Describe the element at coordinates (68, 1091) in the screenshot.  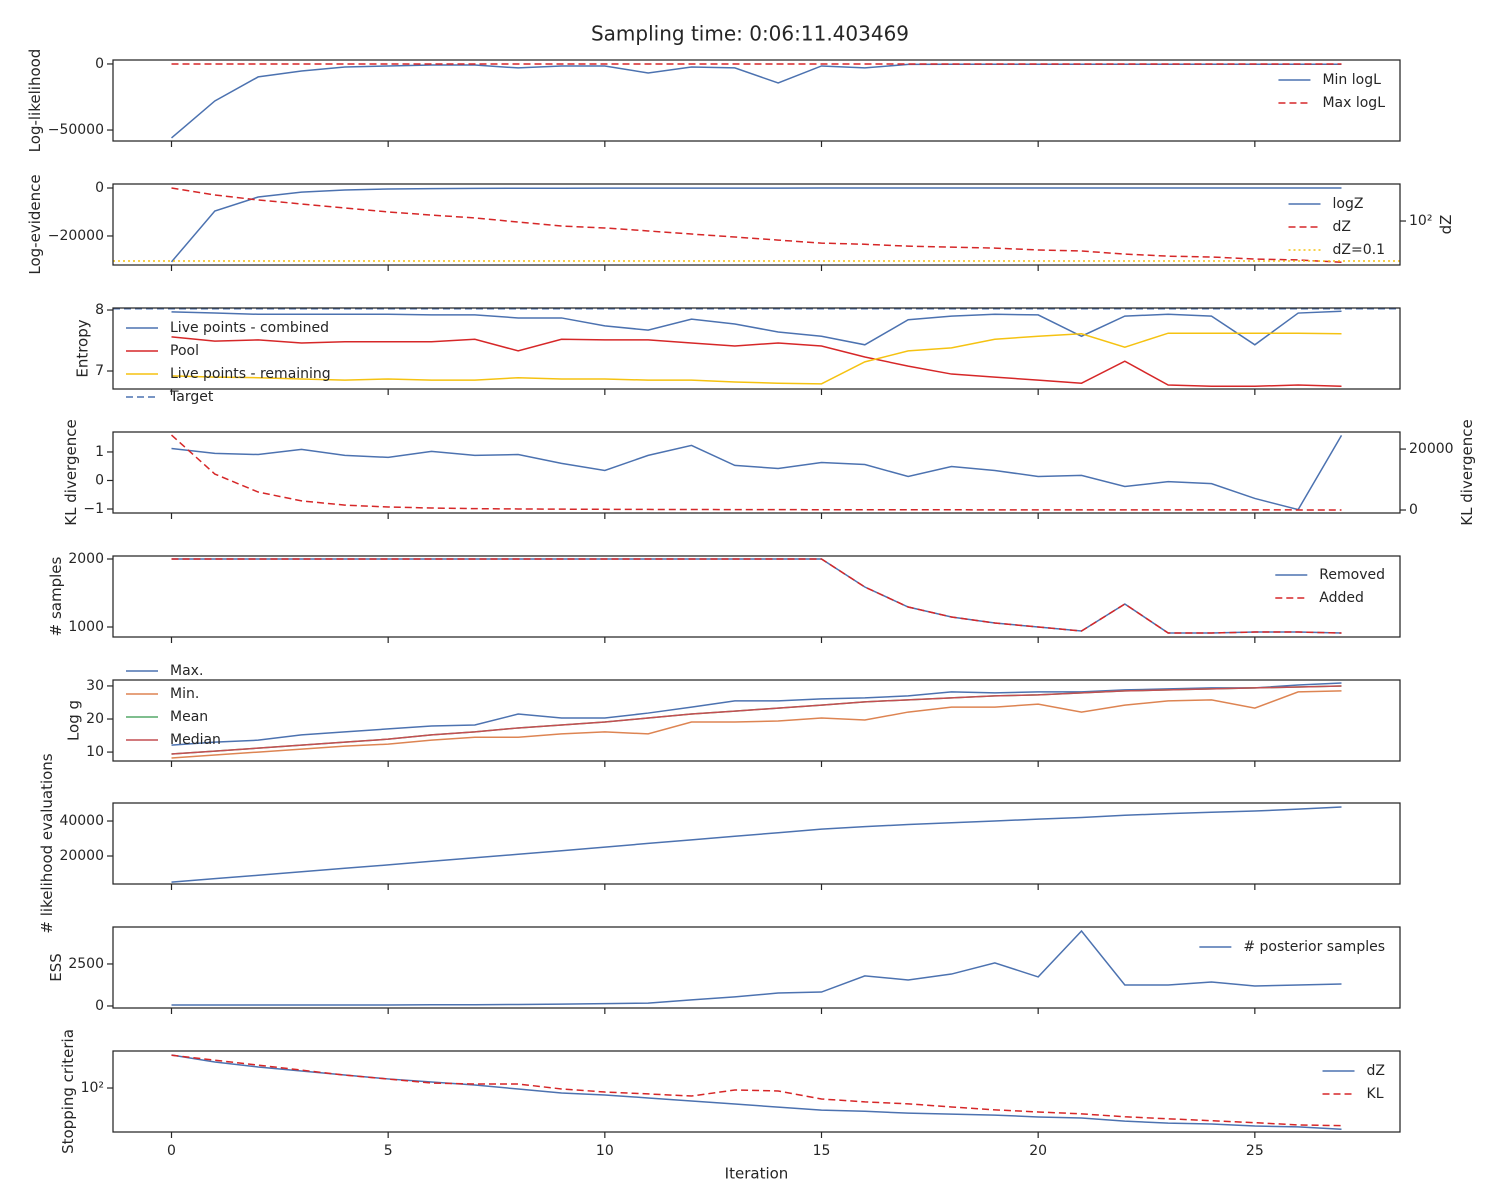
I see `y-axis-label: Stopping criteria` at that location.